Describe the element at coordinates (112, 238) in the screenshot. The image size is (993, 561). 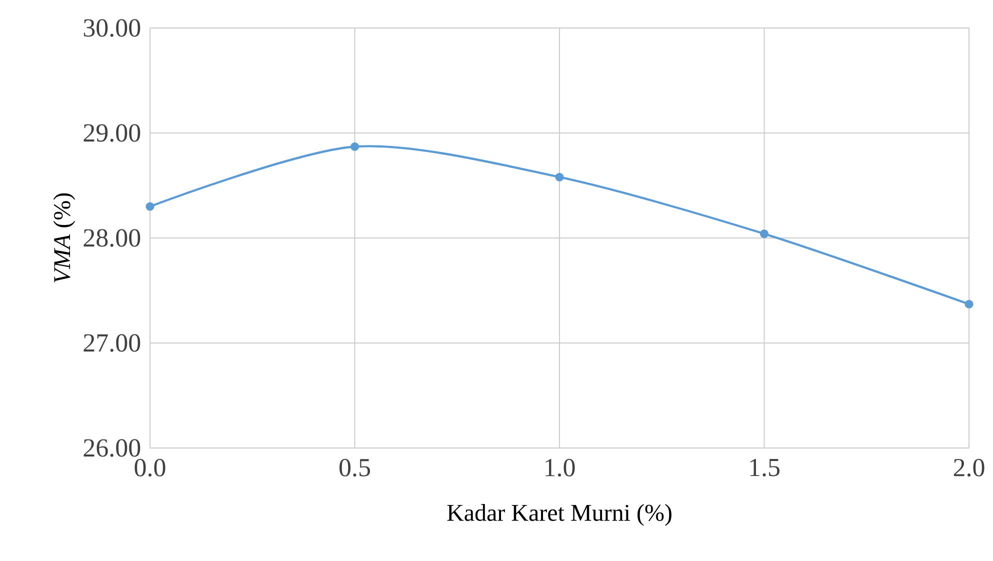
I see `y-tick-label: 28.00` at that location.